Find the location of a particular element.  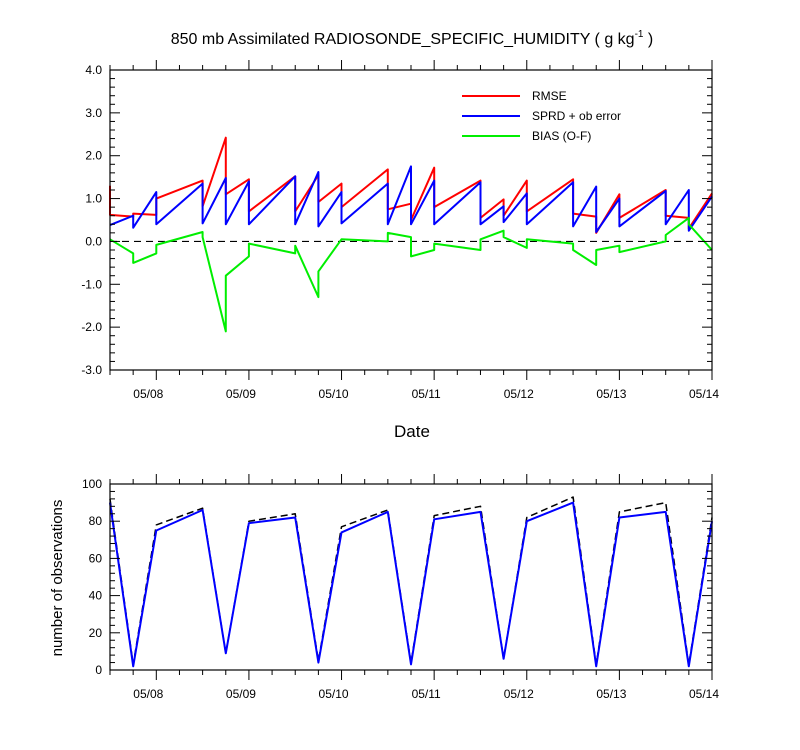

y-tick-label: -3.0 is located at coordinates (91, 370).